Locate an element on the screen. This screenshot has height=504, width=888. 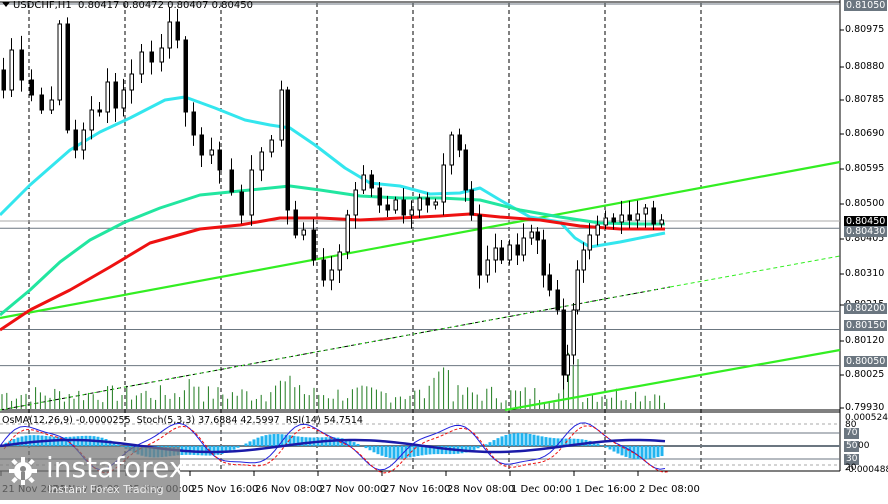
stoch-label: Stoch(5,3,3) 37.6884 42.5997 is located at coordinates (208, 420).